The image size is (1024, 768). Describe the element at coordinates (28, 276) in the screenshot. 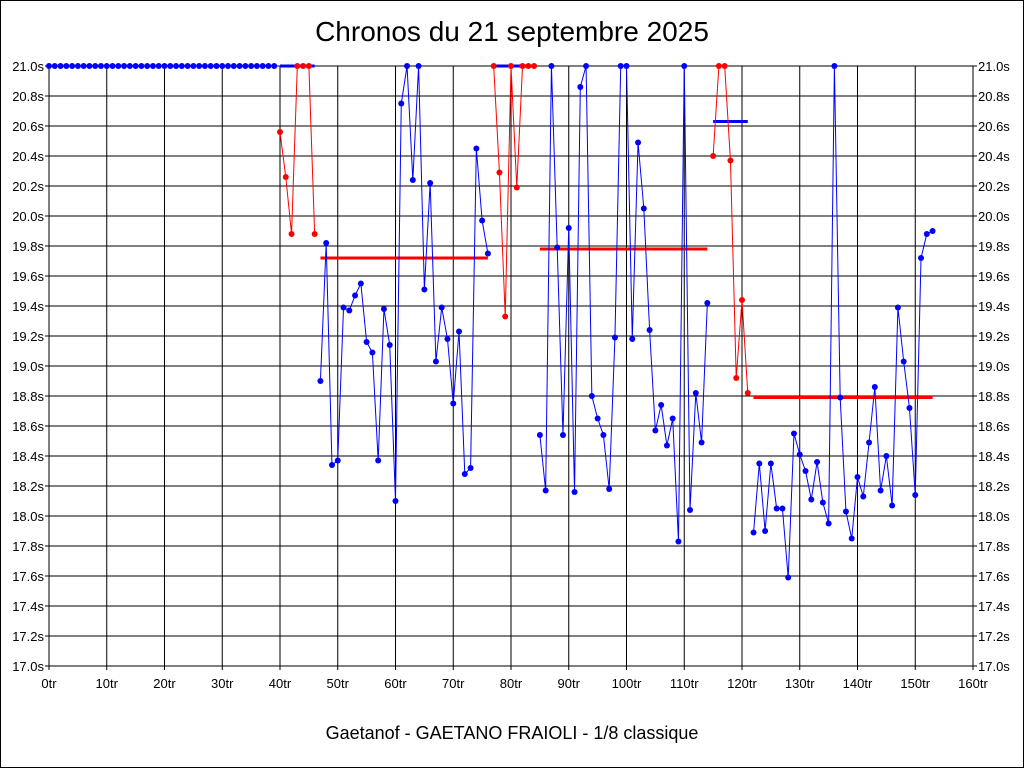

I see `y-tick-label-left: 19.6s` at that location.